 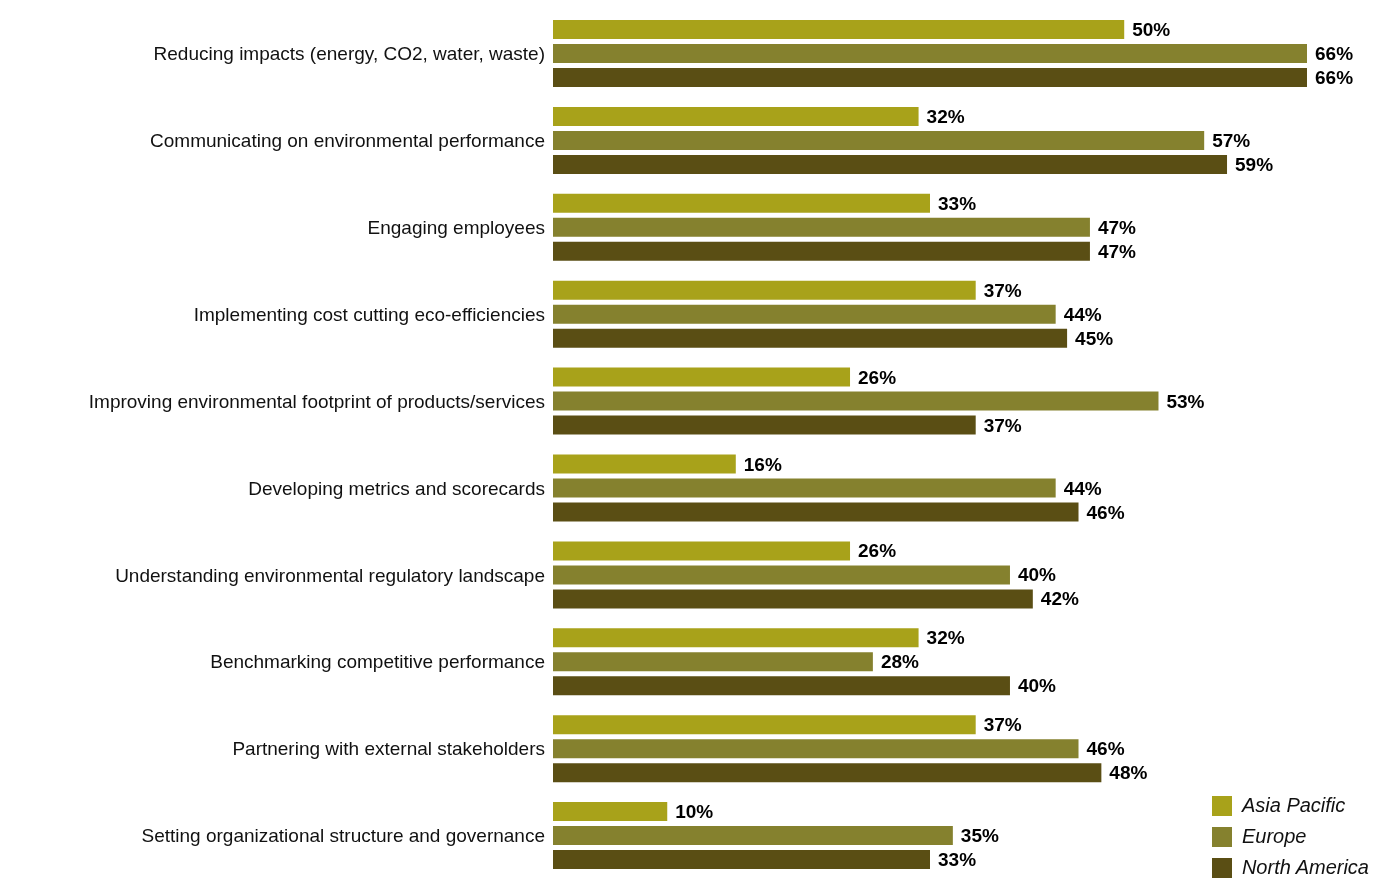 What do you see at coordinates (1274, 836) in the screenshot?
I see `legend-label: Europe` at bounding box center [1274, 836].